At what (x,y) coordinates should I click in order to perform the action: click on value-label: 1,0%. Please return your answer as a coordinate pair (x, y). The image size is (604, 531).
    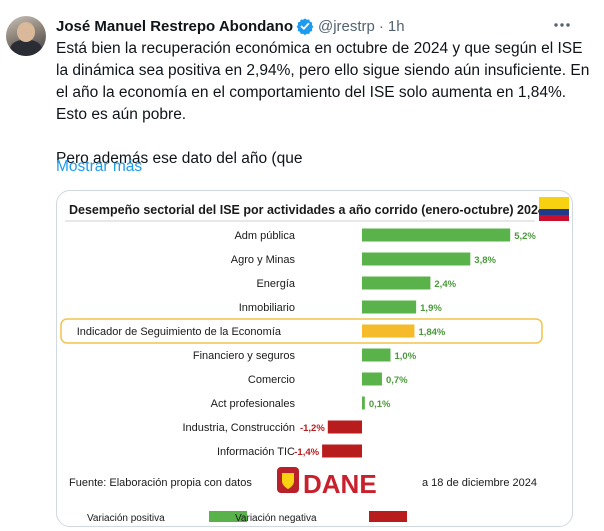
    Looking at the image, I should click on (406, 356).